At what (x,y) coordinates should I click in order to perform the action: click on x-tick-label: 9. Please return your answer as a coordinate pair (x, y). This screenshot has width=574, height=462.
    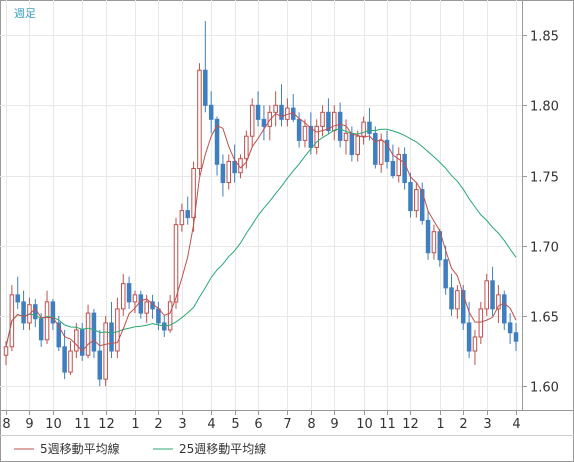
    Looking at the image, I should click on (29, 424).